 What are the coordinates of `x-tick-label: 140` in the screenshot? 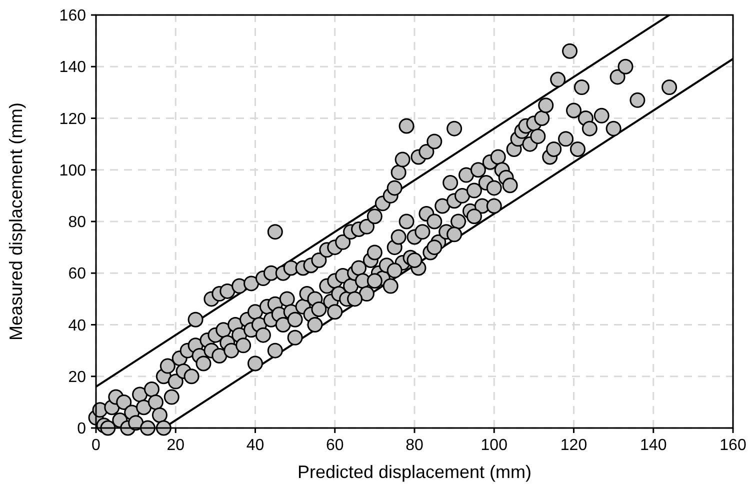 It's located at (653, 445).